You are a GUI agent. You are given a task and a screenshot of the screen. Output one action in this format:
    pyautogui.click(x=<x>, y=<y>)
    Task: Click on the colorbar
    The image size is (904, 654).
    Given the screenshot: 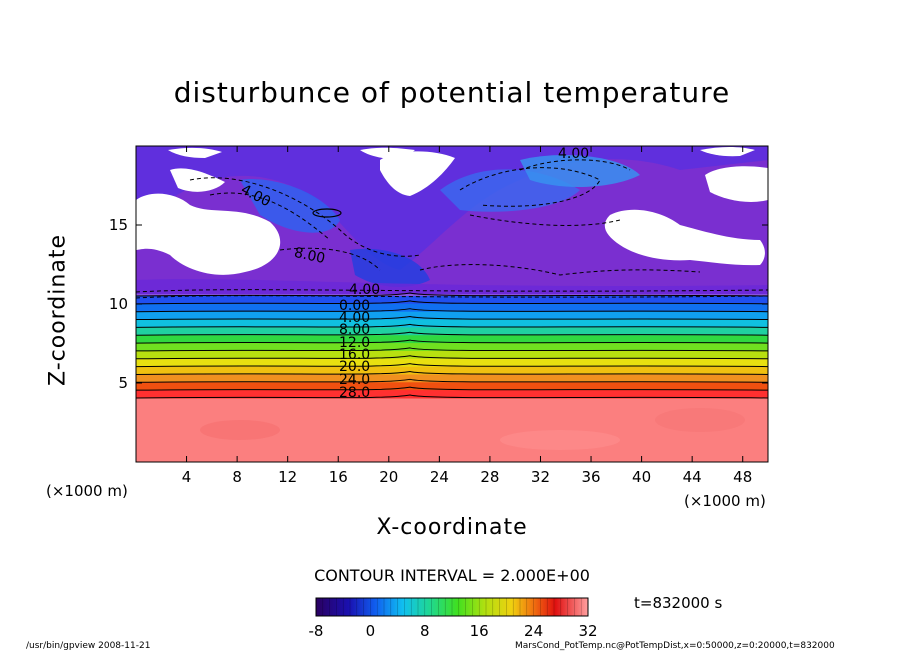 What is the action you would take?
    pyautogui.click(x=452, y=607)
    